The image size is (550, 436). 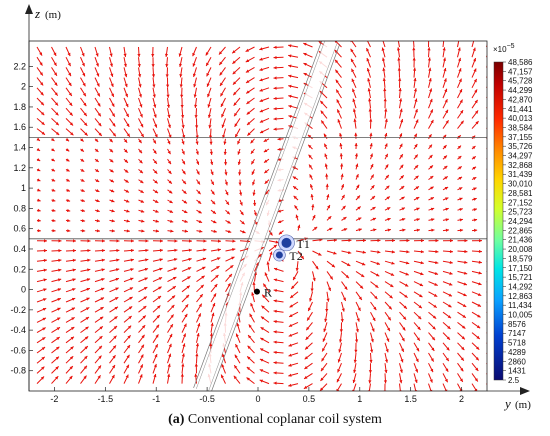 What do you see at coordinates (520, 174) in the screenshot?
I see `colorbar-tick-label: 31,439` at bounding box center [520, 174].